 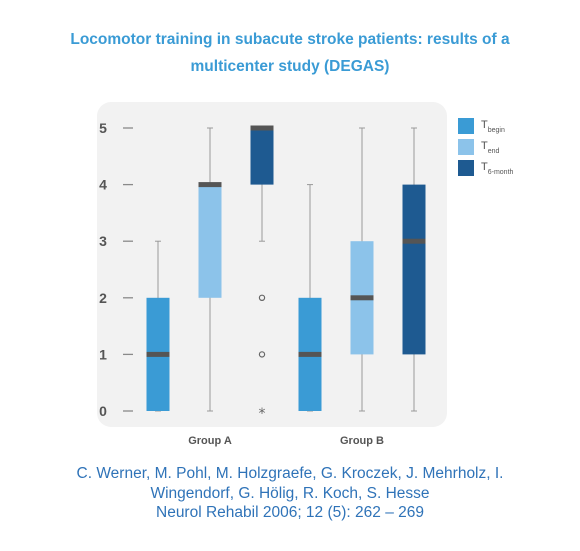 What do you see at coordinates (210, 241) in the screenshot?
I see `box-1-0-iqr` at bounding box center [210, 241].